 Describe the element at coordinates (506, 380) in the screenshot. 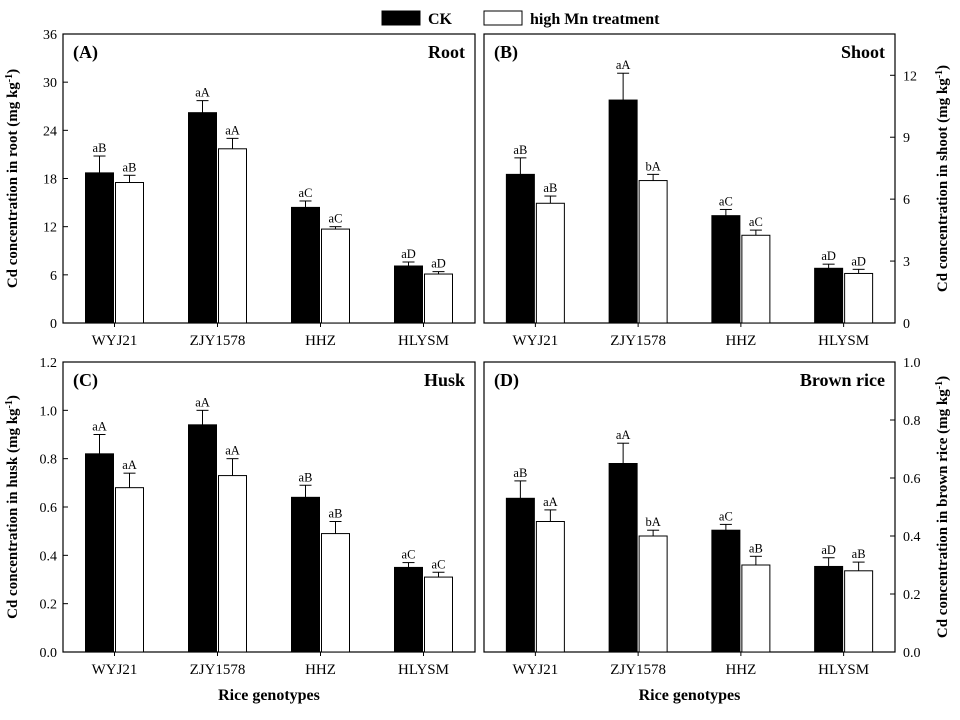

I see `panel-label: (D)` at that location.